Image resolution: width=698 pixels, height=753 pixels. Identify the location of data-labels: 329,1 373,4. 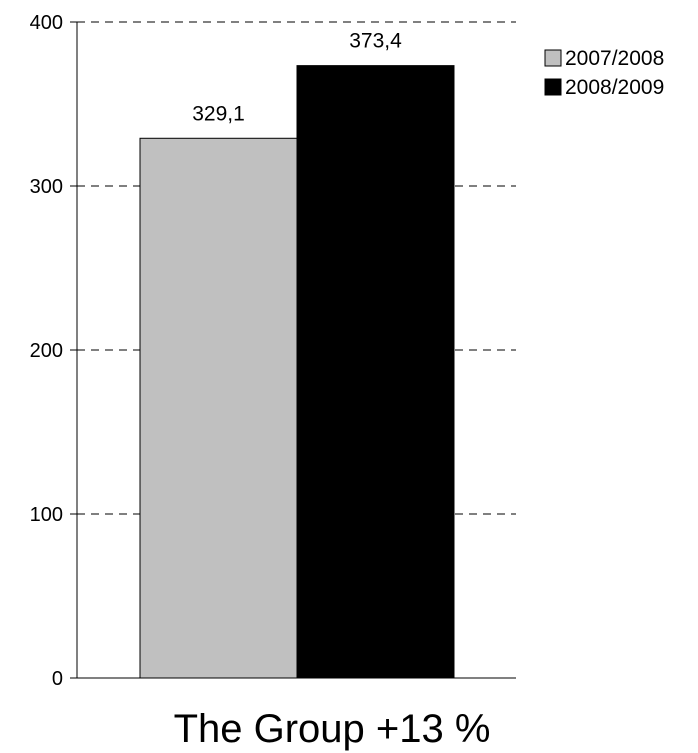
(297, 78).